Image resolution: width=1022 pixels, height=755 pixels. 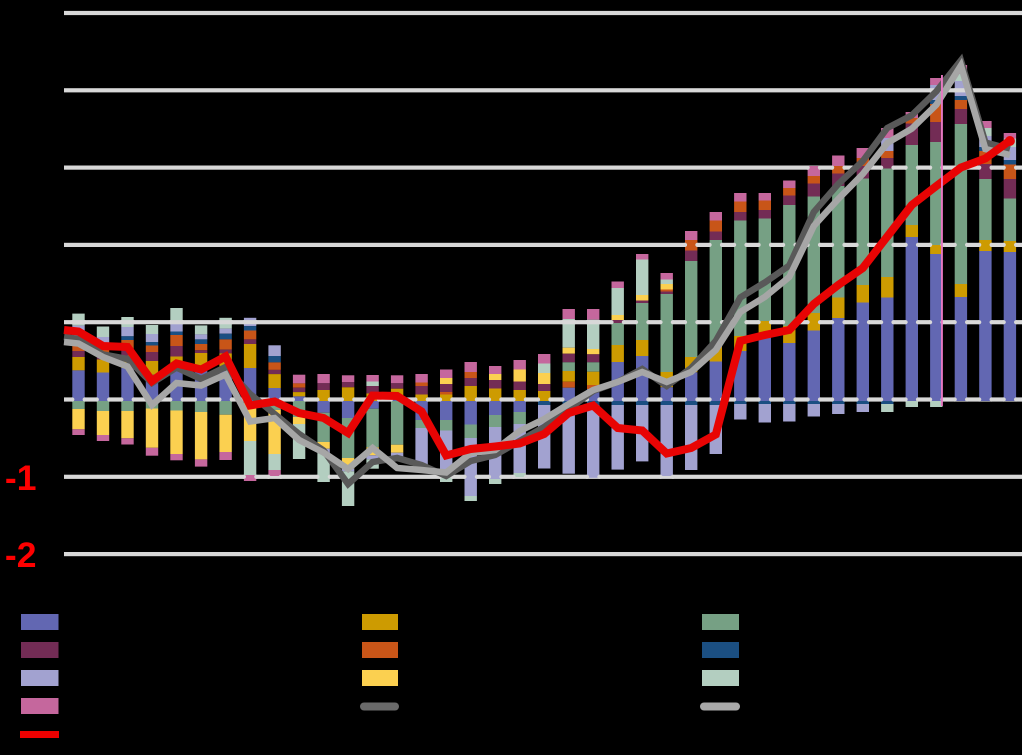 What do you see at coordinates (21, 478) in the screenshot?
I see `svg-text: -1` at bounding box center [21, 478].